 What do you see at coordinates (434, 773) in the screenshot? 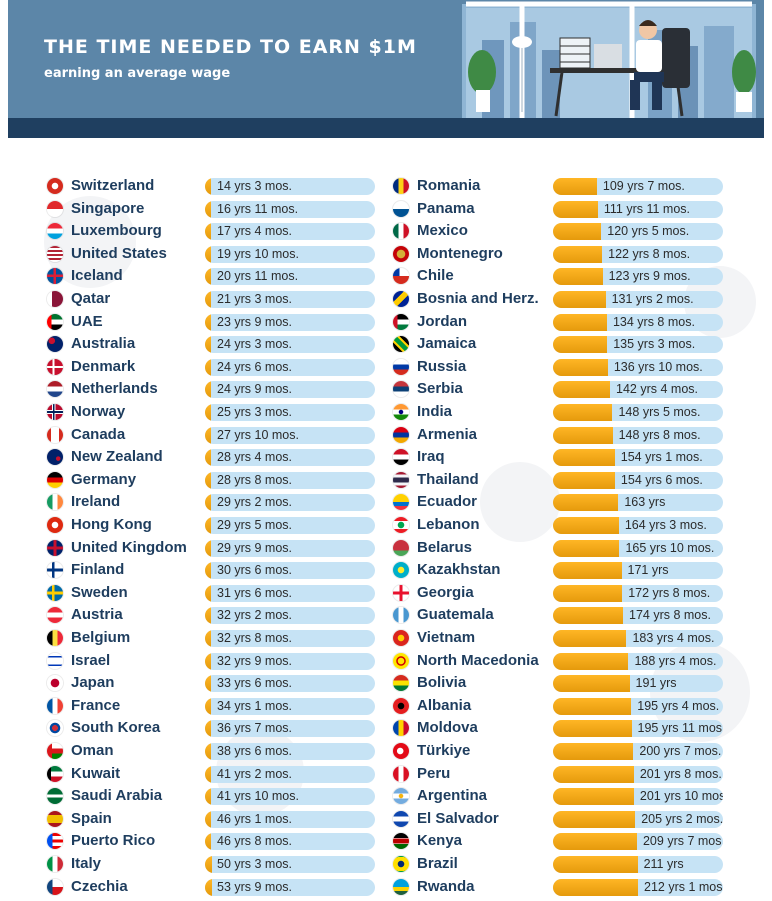
I see `country-label: Peru` at bounding box center [434, 773].